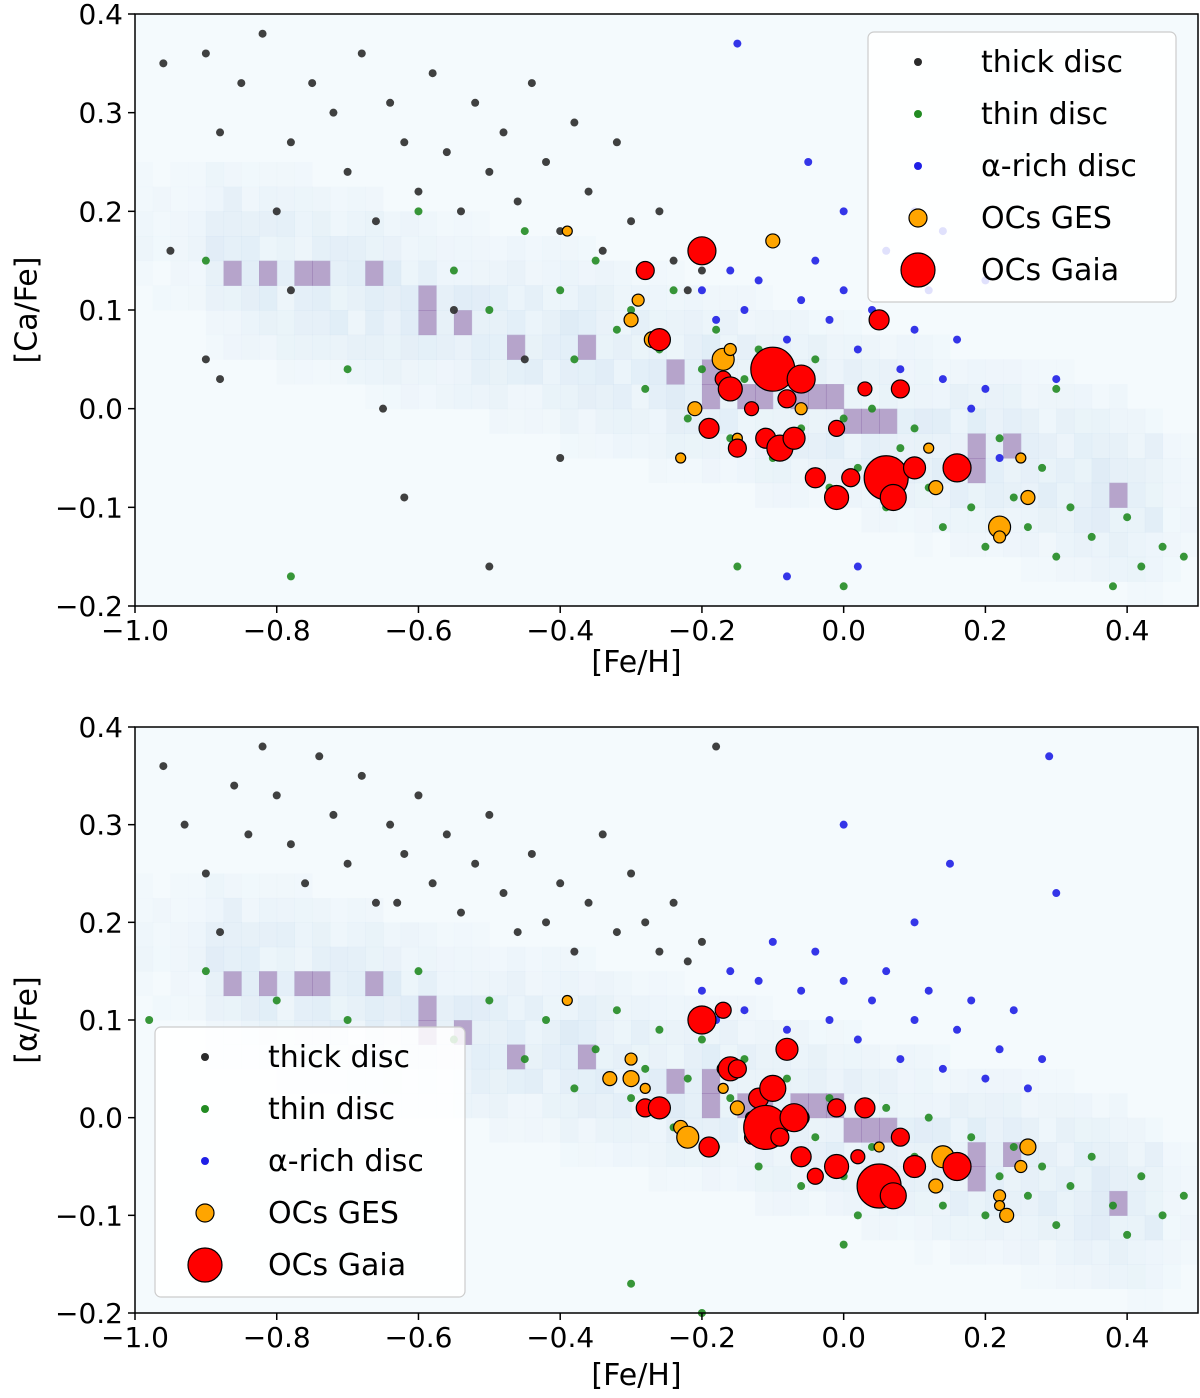 The image size is (1200, 1398). I want to click on x-tick-label: 0.2, so click(985, 630).